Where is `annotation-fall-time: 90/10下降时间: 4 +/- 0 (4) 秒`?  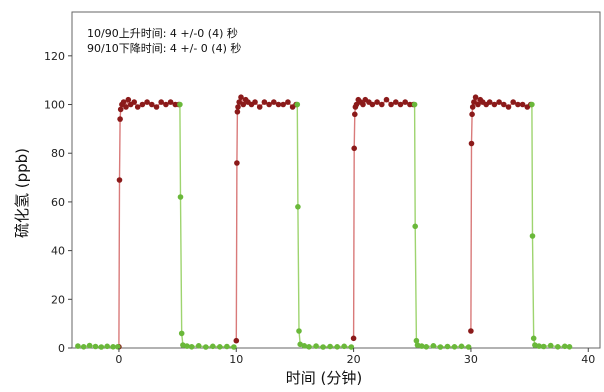 annotation-fall-time: 90/10下降时间: 4 +/- 0 (4) 秒 is located at coordinates (164, 48).